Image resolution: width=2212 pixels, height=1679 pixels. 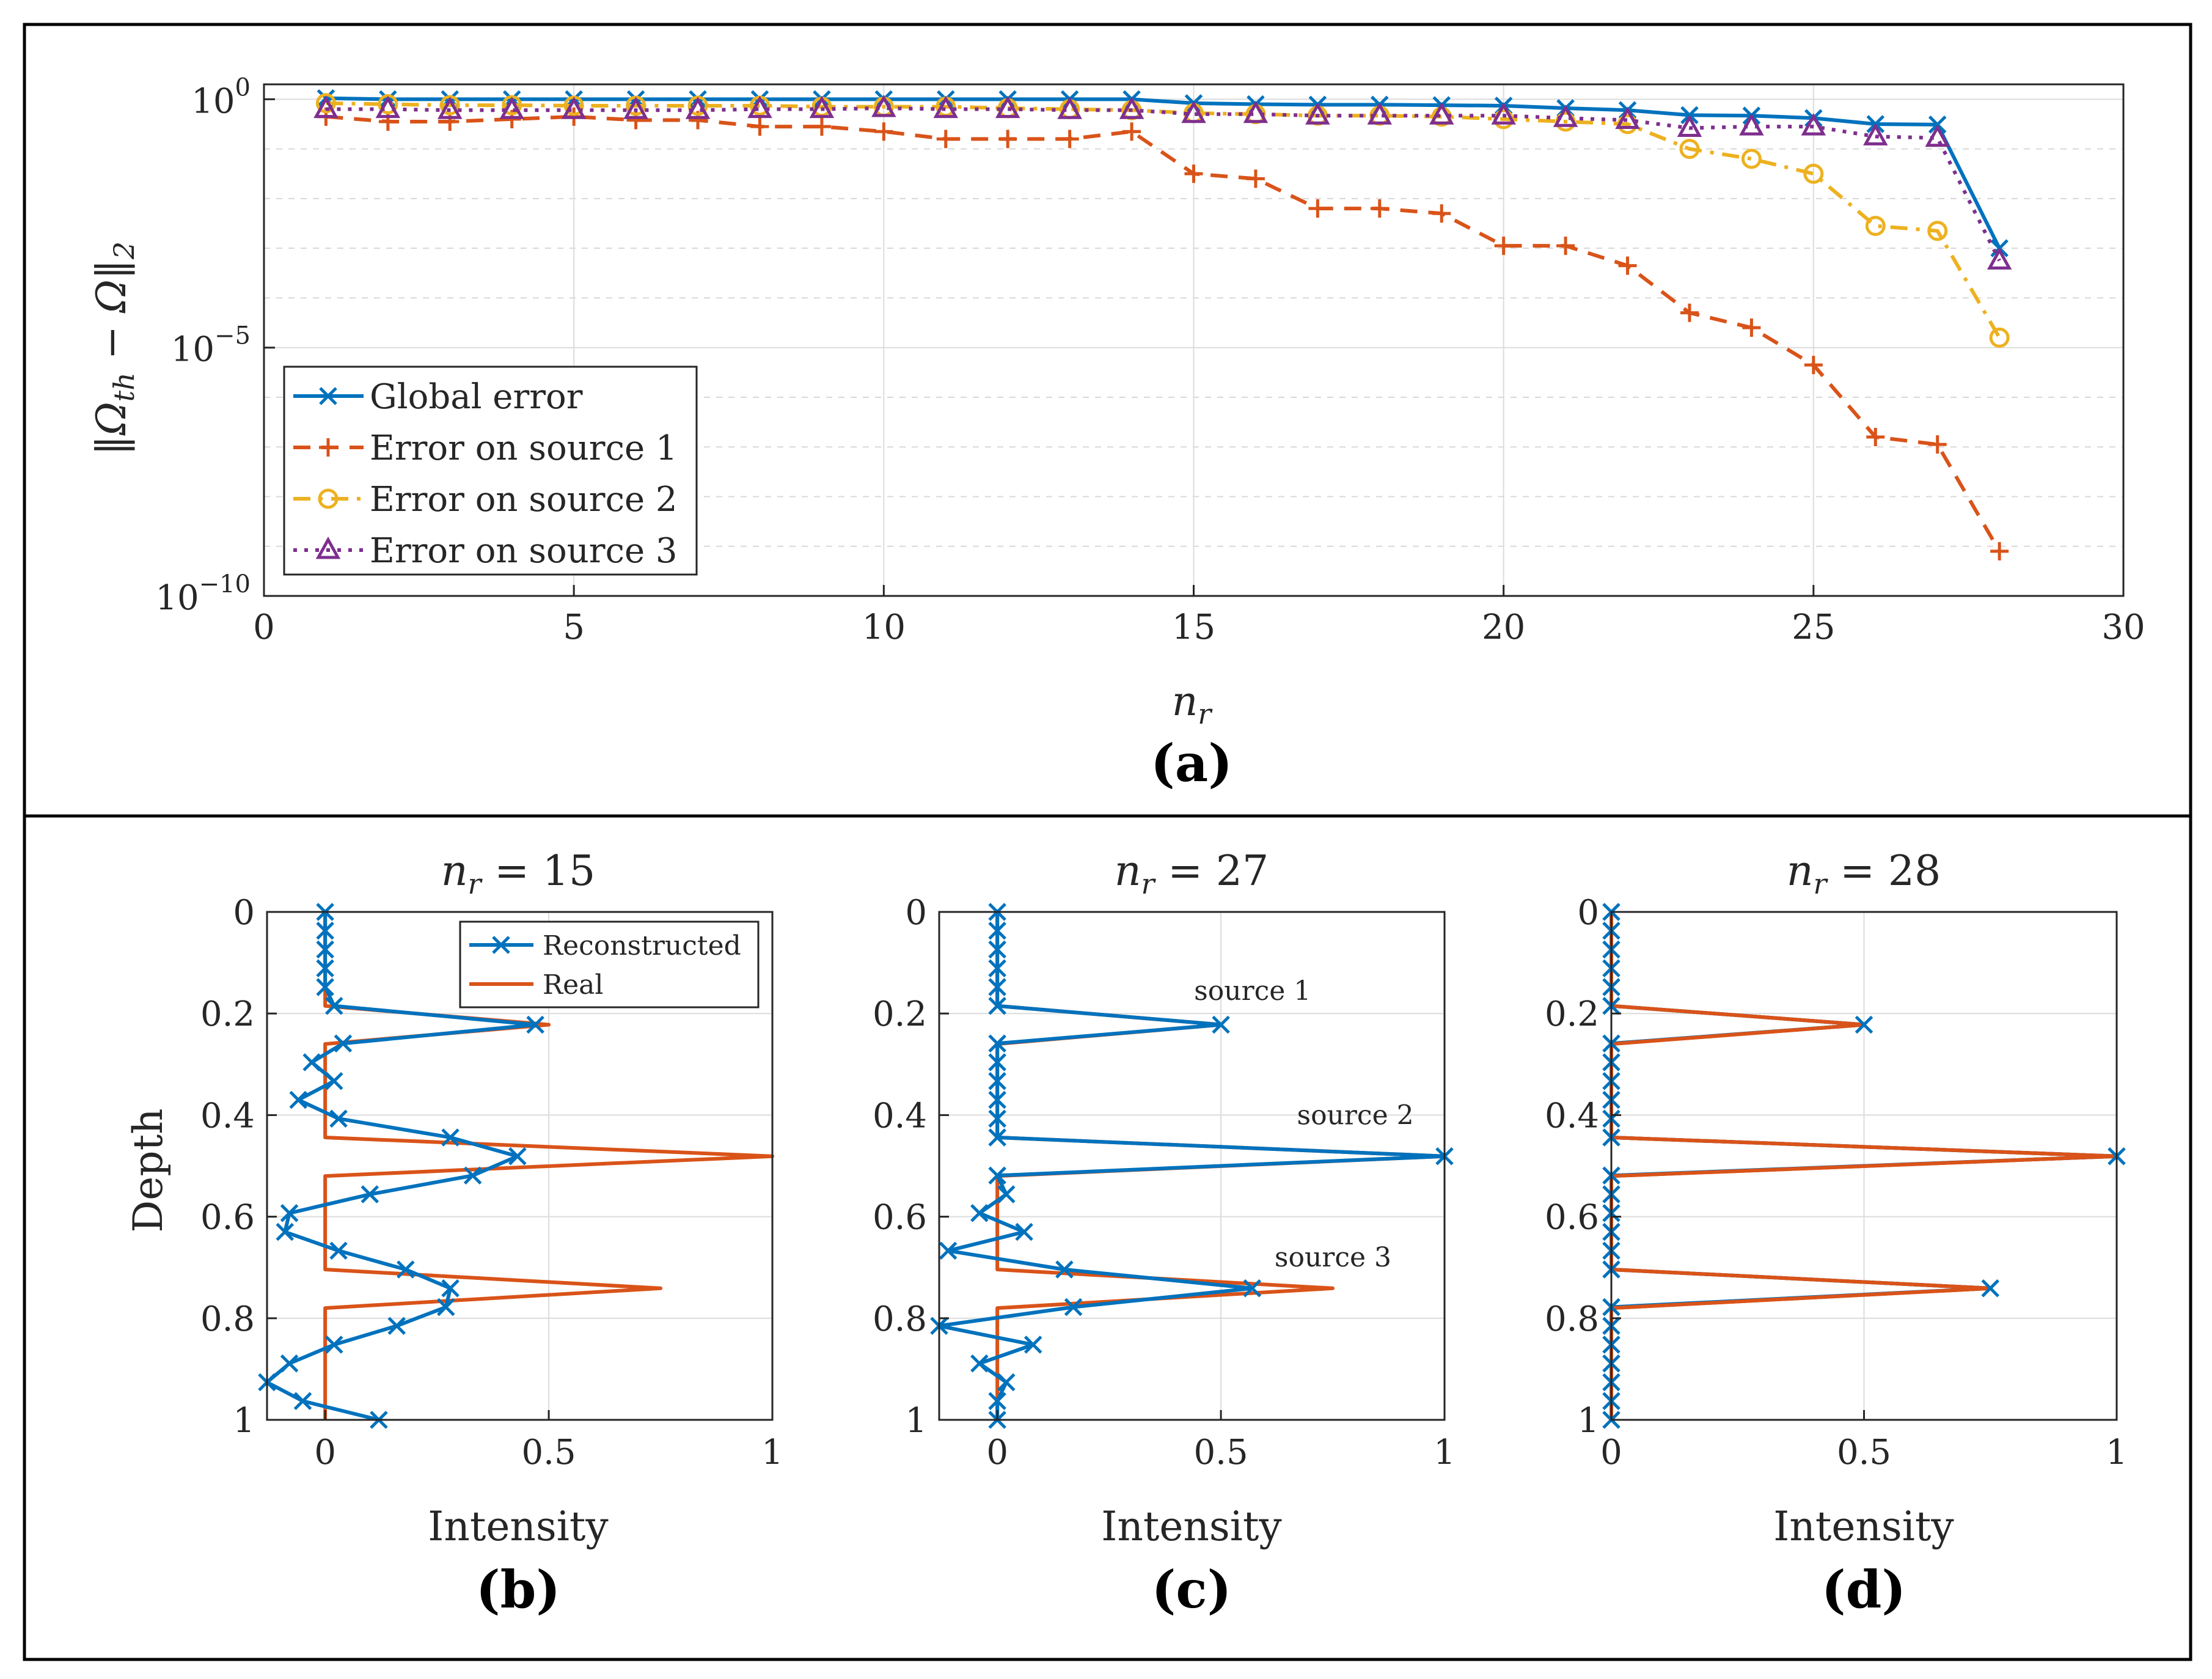 What do you see at coordinates (524, 448) in the screenshot?
I see `legend-label-source1: Error on source 1` at bounding box center [524, 448].